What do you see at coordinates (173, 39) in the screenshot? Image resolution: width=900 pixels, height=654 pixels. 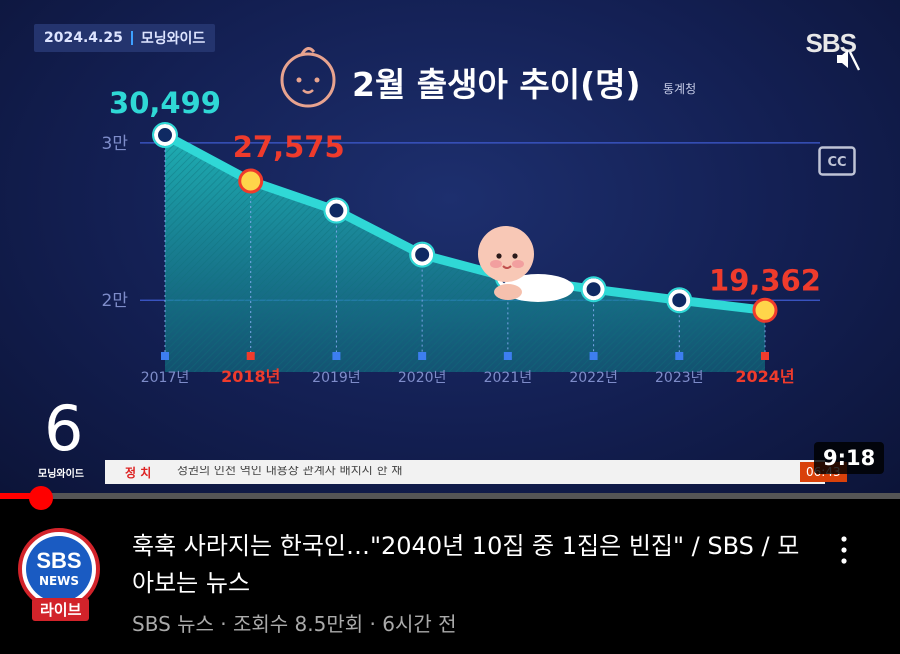 I see `program-name: 모닝와이드` at bounding box center [173, 39].